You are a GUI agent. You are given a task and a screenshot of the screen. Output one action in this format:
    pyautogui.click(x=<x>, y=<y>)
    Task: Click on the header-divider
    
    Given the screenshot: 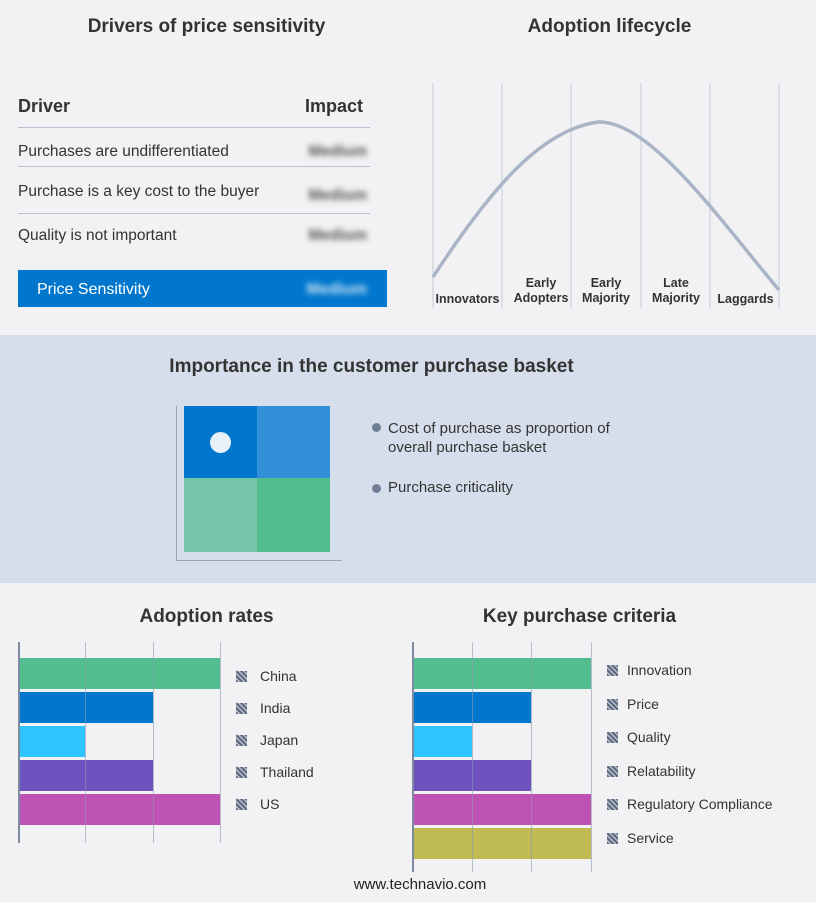 What is the action you would take?
    pyautogui.click(x=194, y=127)
    